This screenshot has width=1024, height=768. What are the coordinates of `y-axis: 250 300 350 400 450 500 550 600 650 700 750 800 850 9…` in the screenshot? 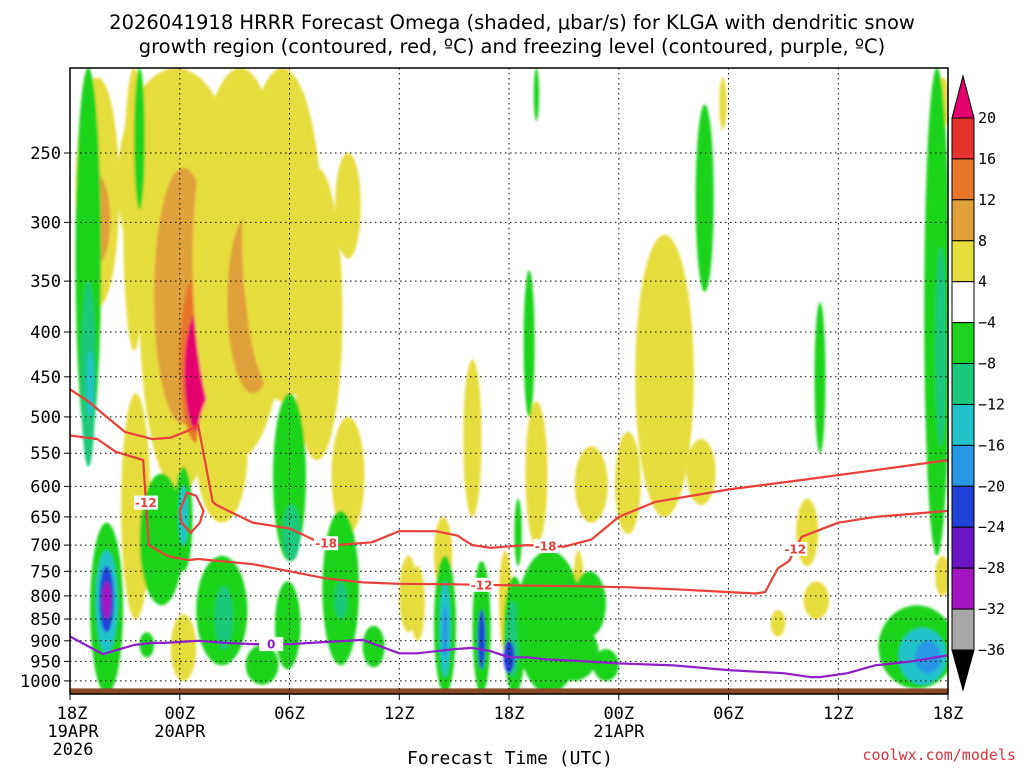 It's located at (45, 418).